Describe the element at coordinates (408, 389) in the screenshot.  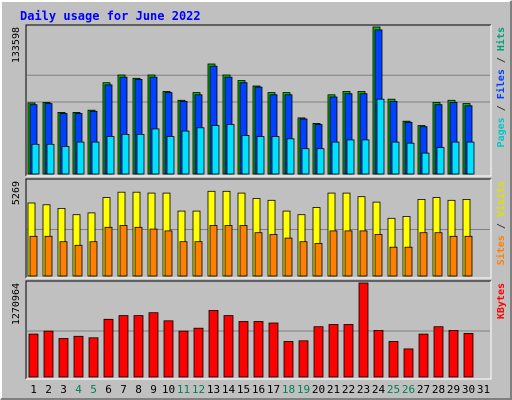
I see `x-tick-label: 26` at that location.